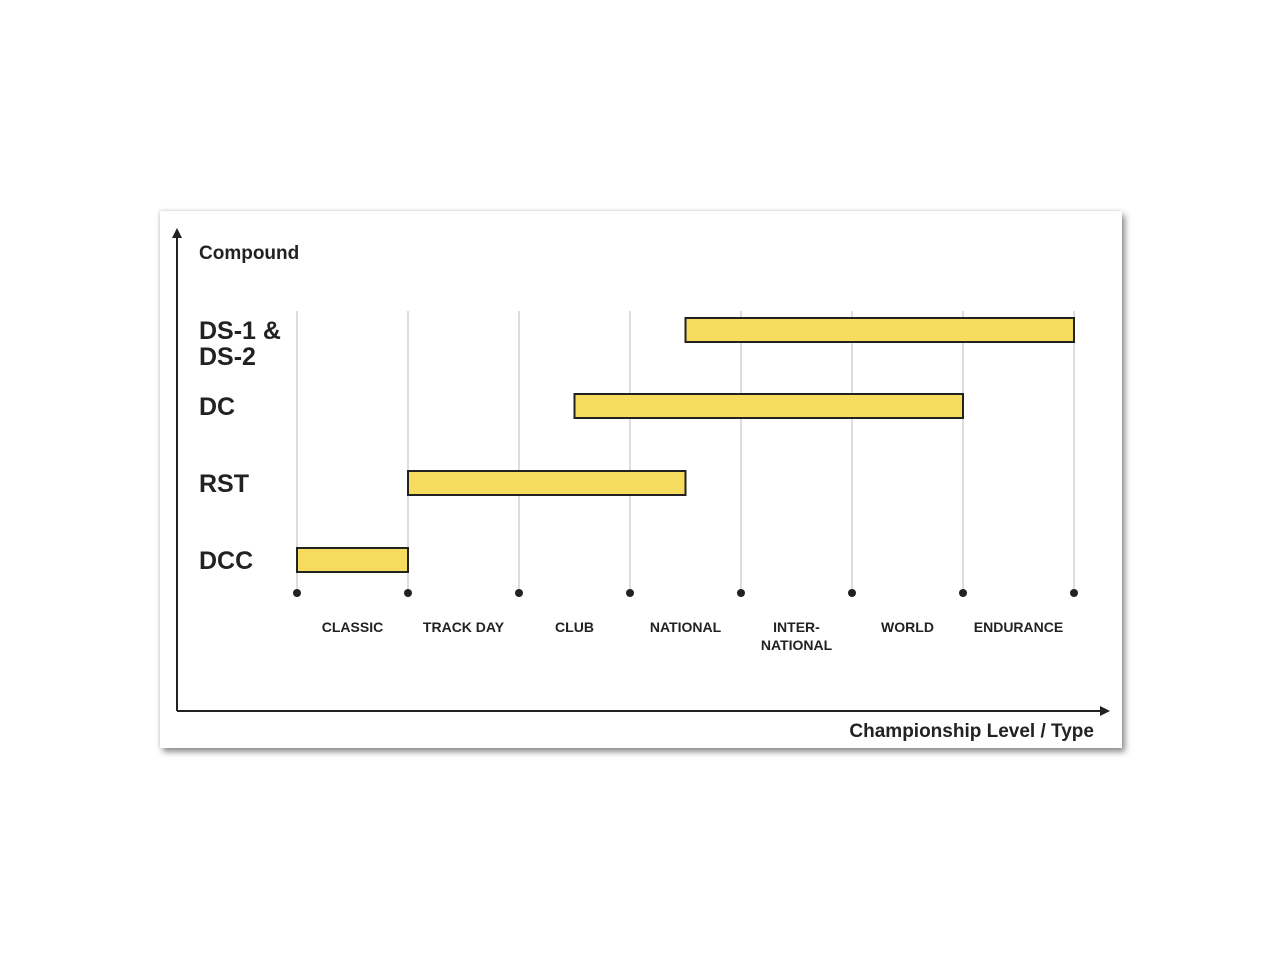 The width and height of the screenshot is (1280, 960). What do you see at coordinates (907, 627) in the screenshot?
I see `x-tick-label: WORLD` at bounding box center [907, 627].